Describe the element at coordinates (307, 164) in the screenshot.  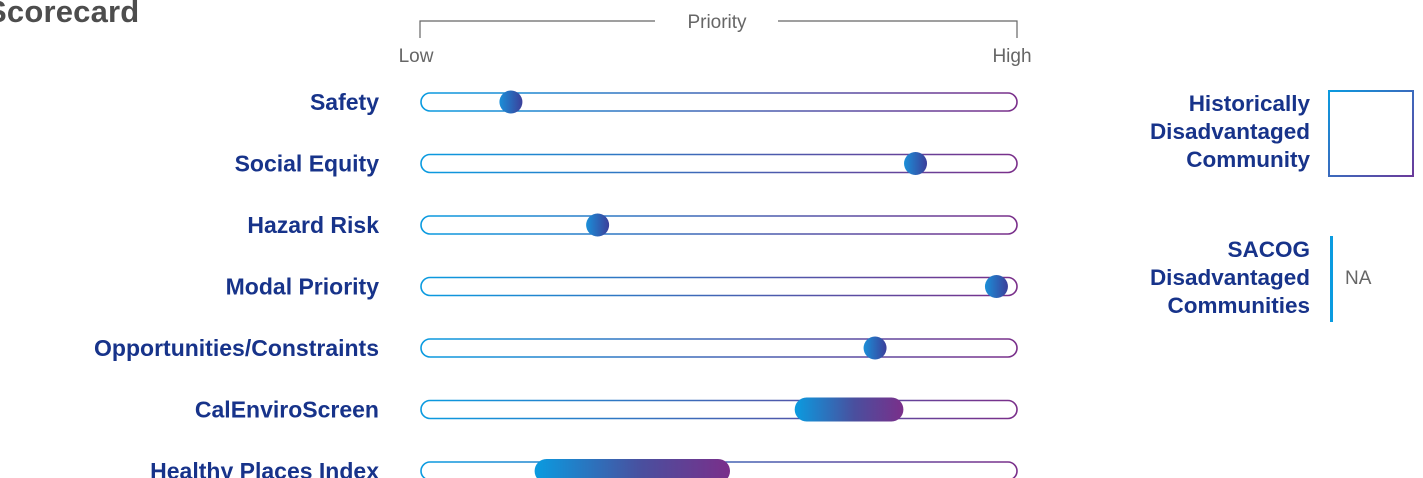
I see `row-label: Social Equity` at that location.